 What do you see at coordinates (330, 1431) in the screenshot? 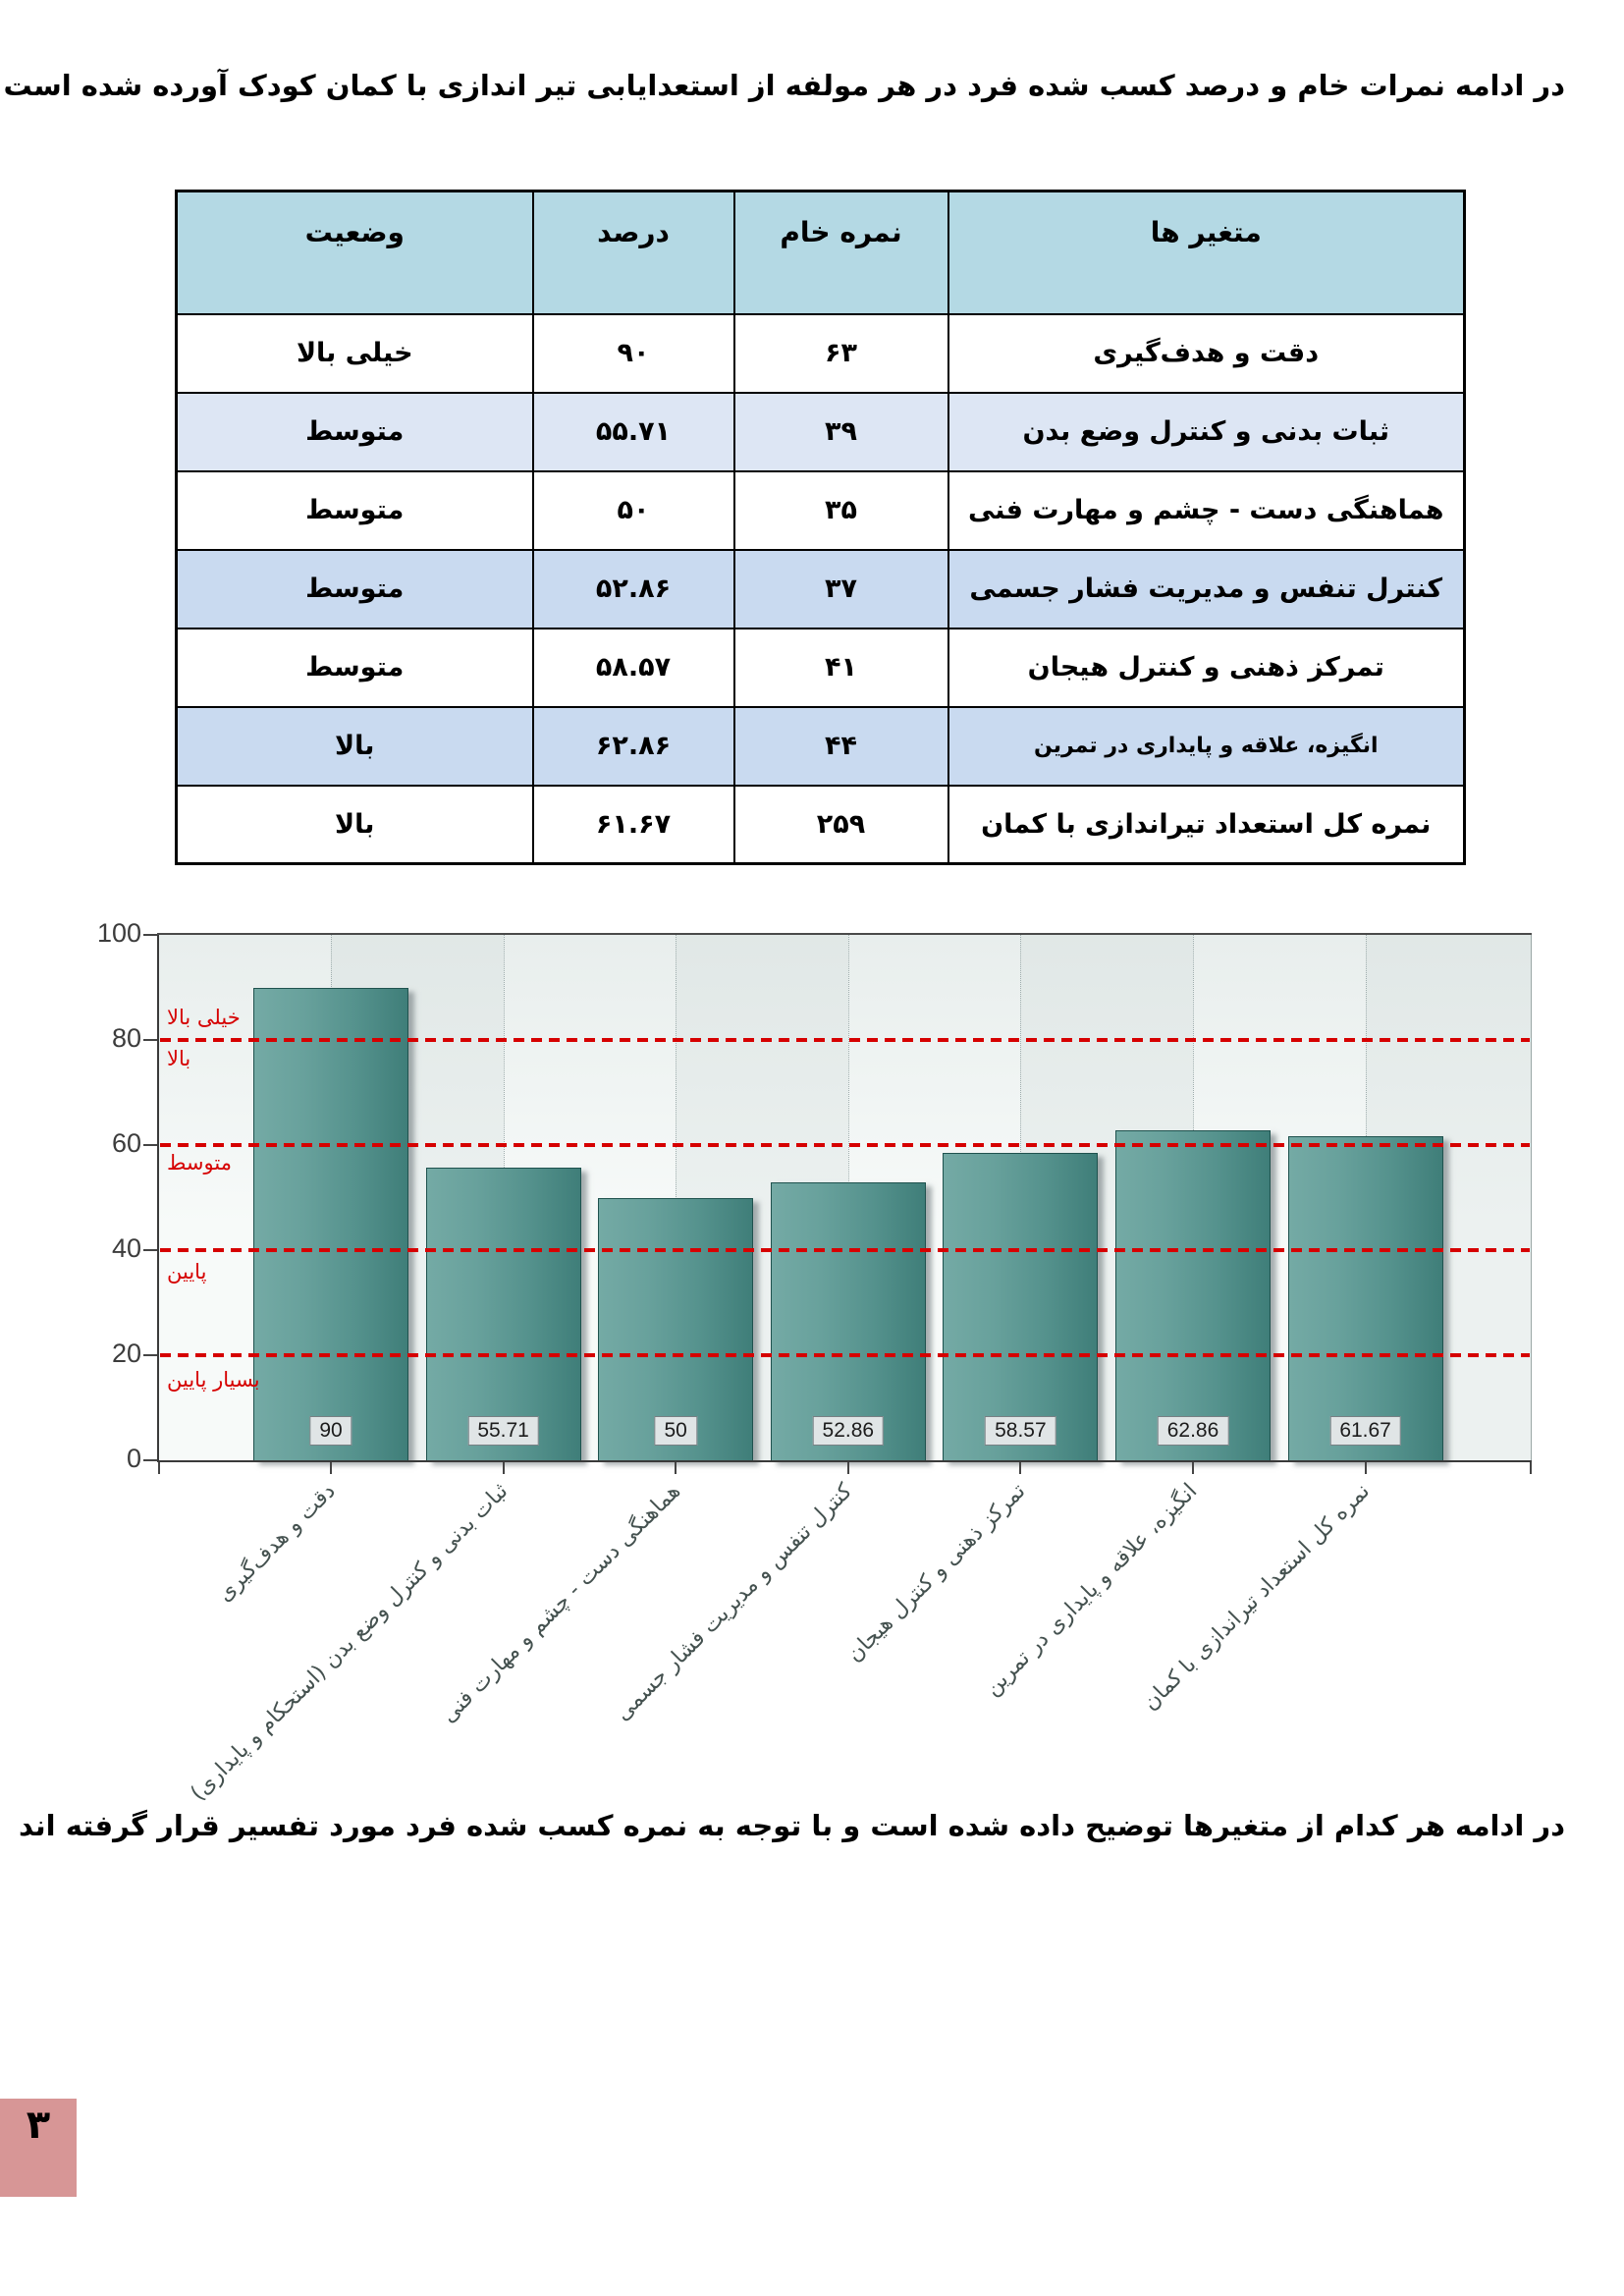
I see `bar-value-label: 90` at bounding box center [330, 1431].